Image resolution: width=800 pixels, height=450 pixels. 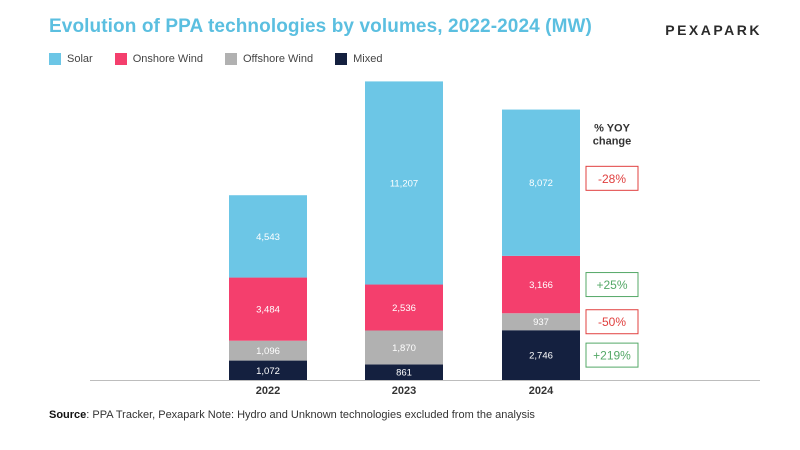 I want to click on bar-solar-2022, so click(x=268, y=236).